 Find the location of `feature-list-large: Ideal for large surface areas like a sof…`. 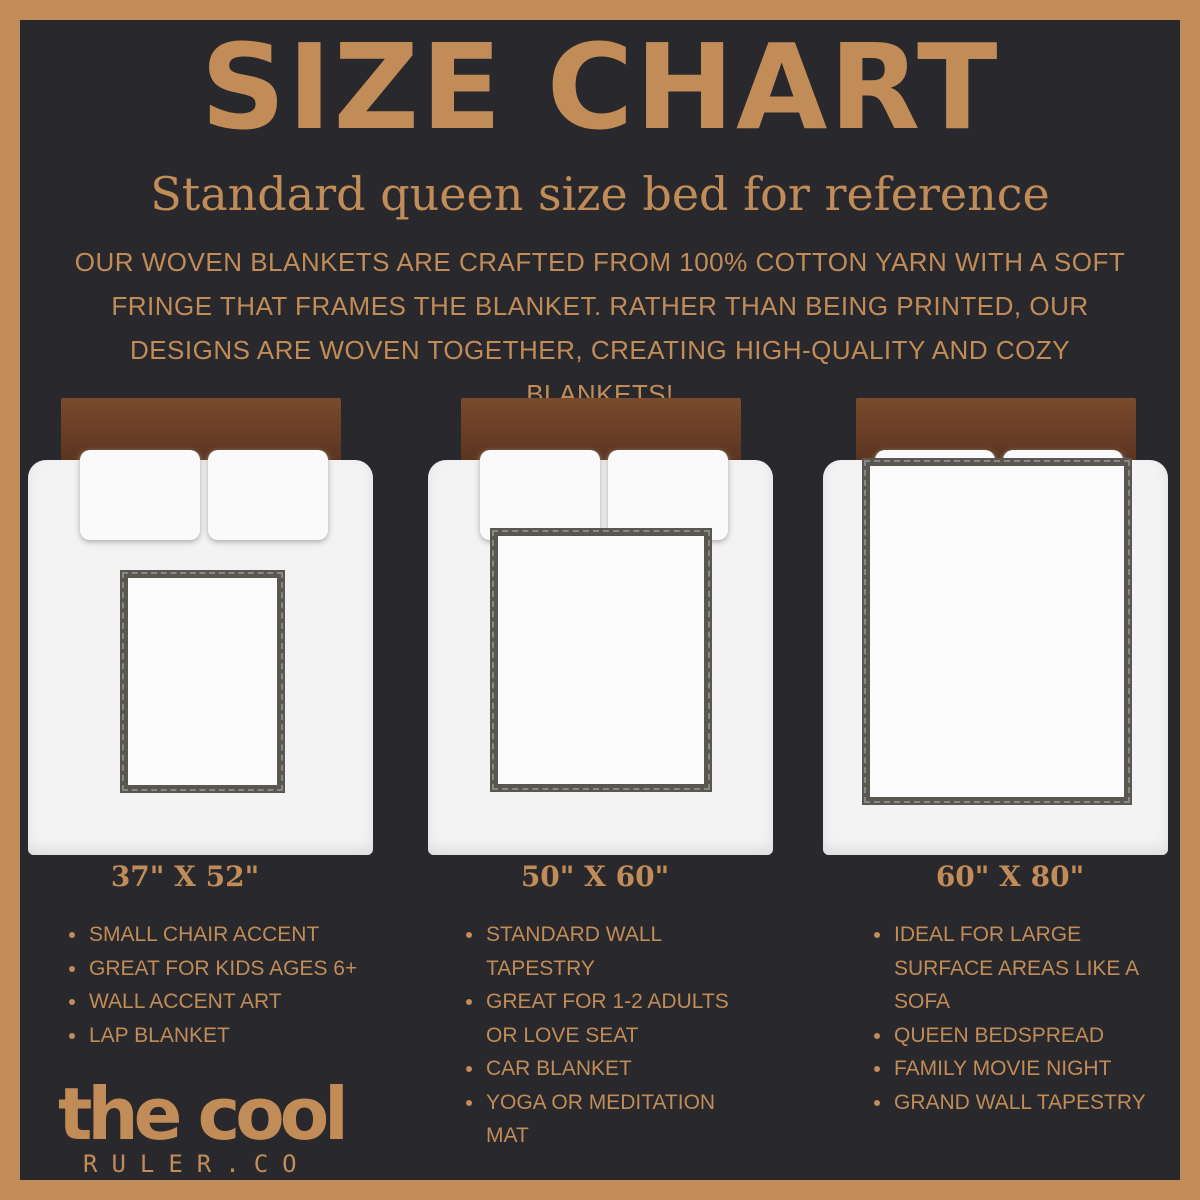

feature-list-large: Ideal for large surface areas like a sof… is located at coordinates (1017, 1018).